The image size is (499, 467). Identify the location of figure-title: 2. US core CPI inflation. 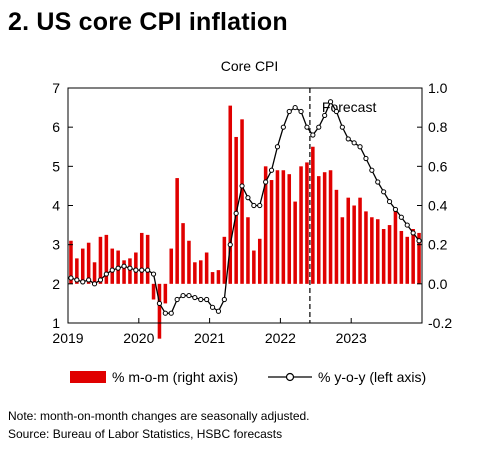
(148, 22).